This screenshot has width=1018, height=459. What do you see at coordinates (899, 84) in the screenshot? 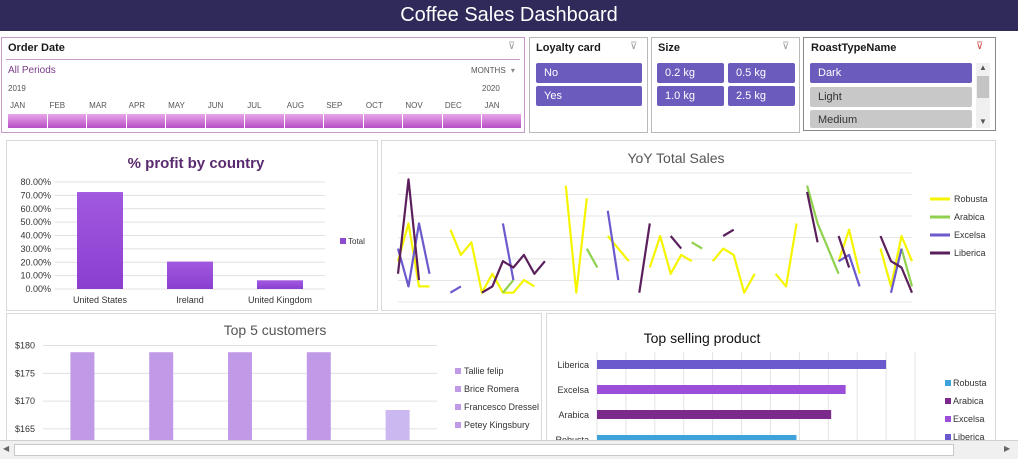
I see `roast-type-slicer: RoastTypeName ⊽ Dark Light Medium ▲ ▼` at bounding box center [899, 84].